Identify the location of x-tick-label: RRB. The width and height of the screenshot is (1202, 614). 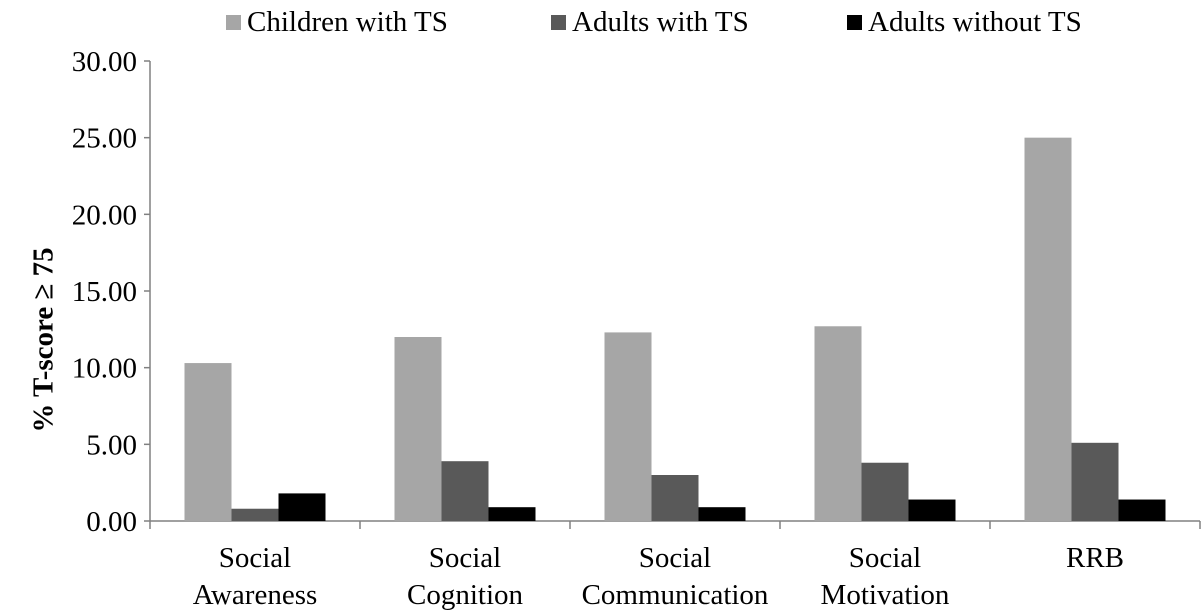
(1095, 558).